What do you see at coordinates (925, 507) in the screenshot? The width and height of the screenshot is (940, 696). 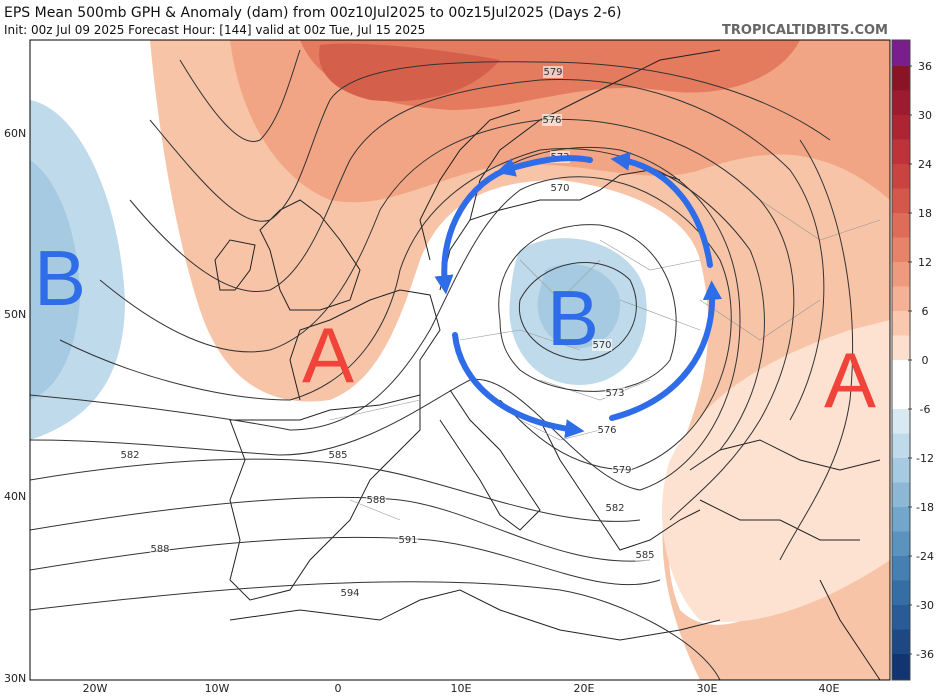 I see `colorbar-label: -18` at bounding box center [925, 507].